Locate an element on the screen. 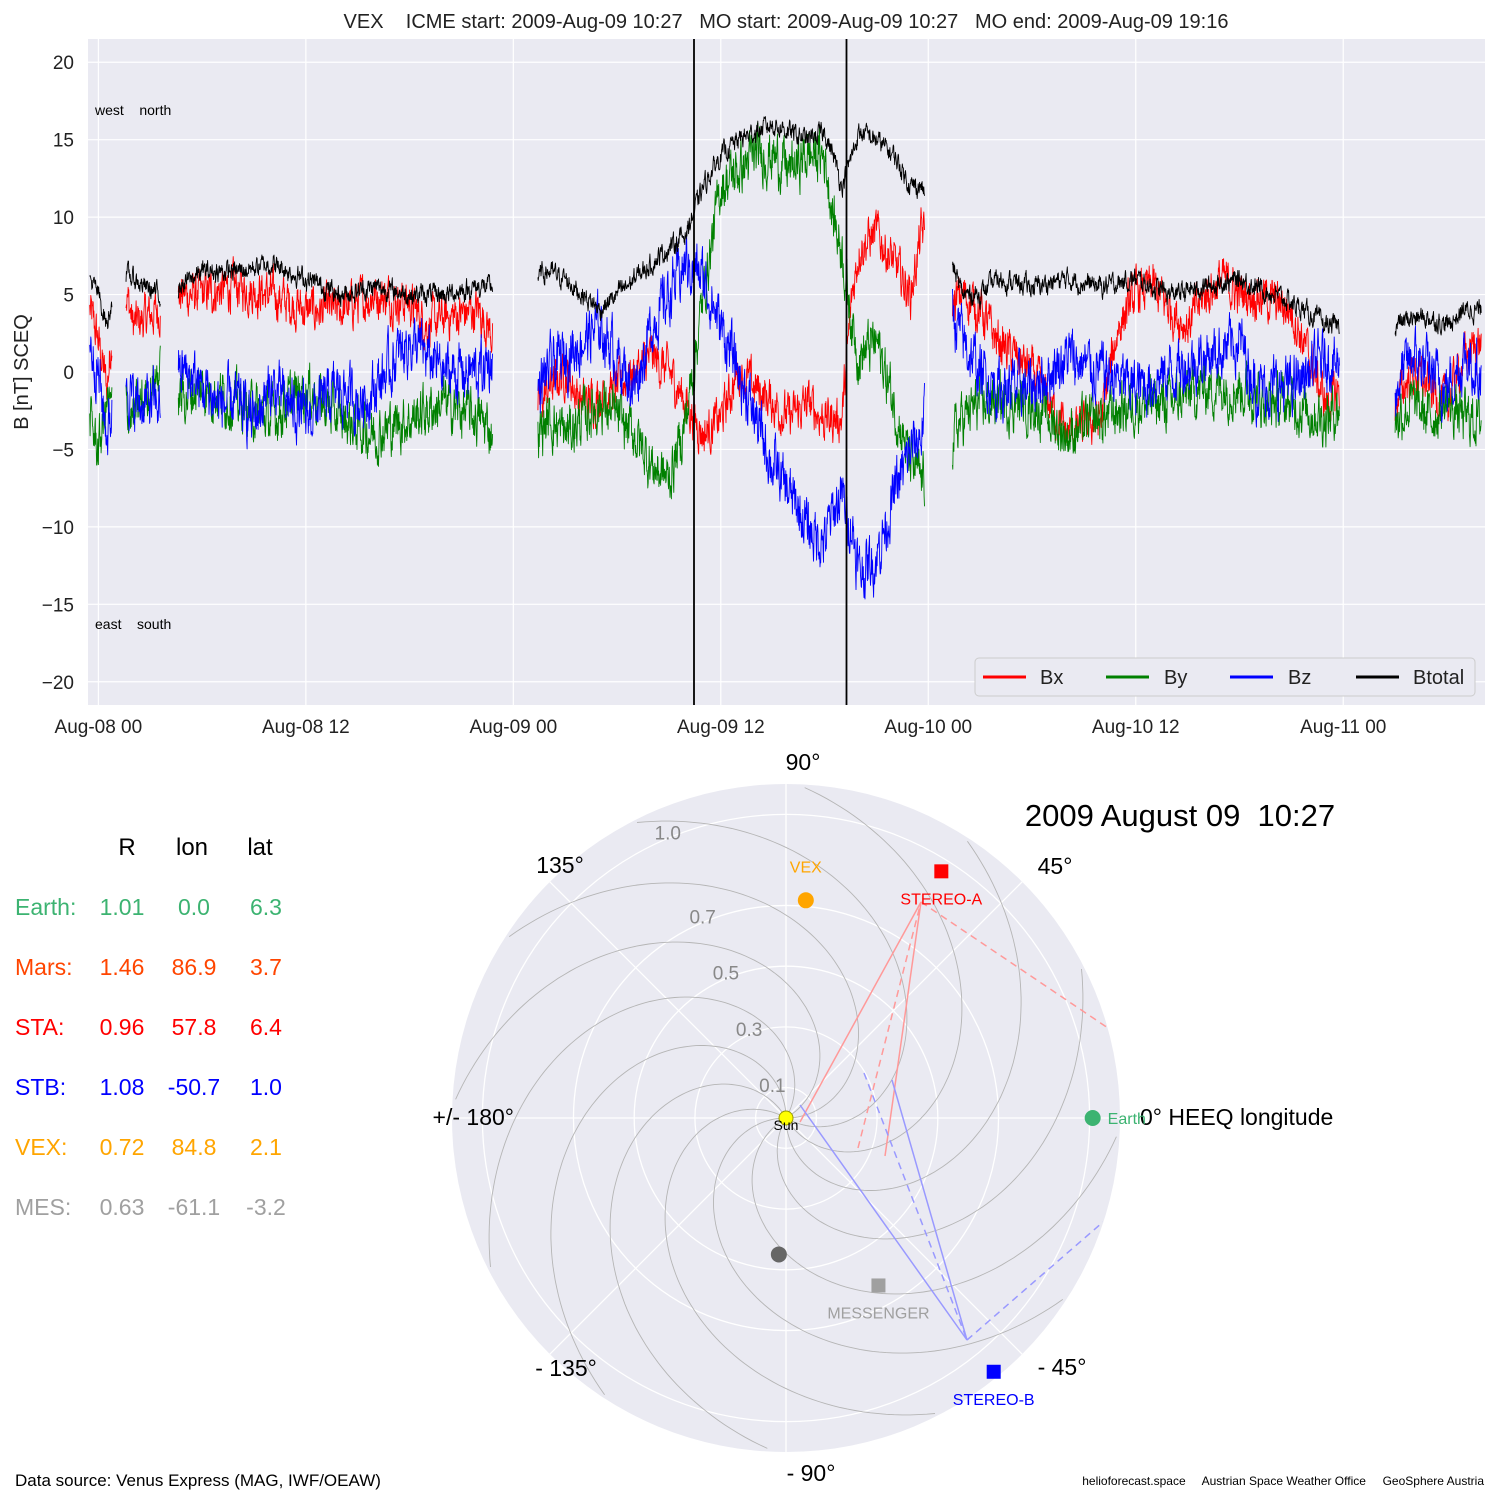 This screenshot has height=1500, width=1500. radial-tick-label: 0.1 is located at coordinates (772, 1086).